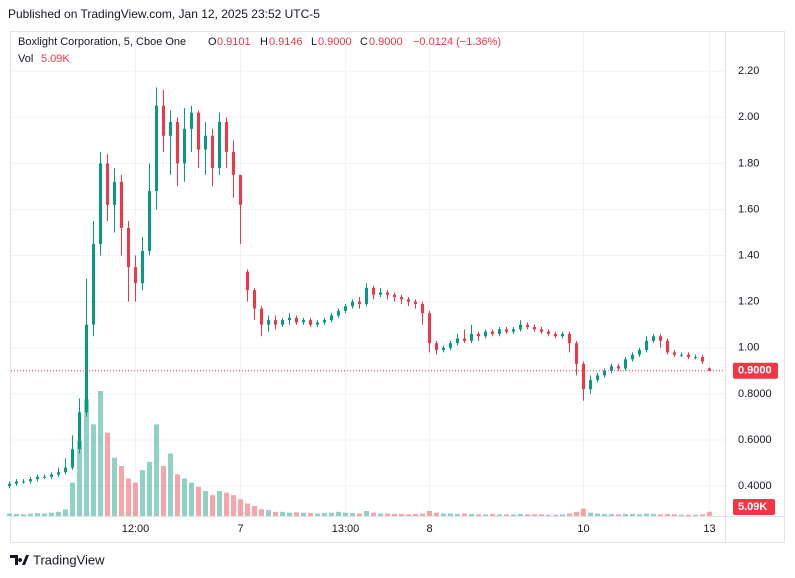 Image resolution: width=795 pixels, height=578 pixels. Describe the element at coordinates (748, 71) in the screenshot. I see `y-tick-label: 2.20` at that location.